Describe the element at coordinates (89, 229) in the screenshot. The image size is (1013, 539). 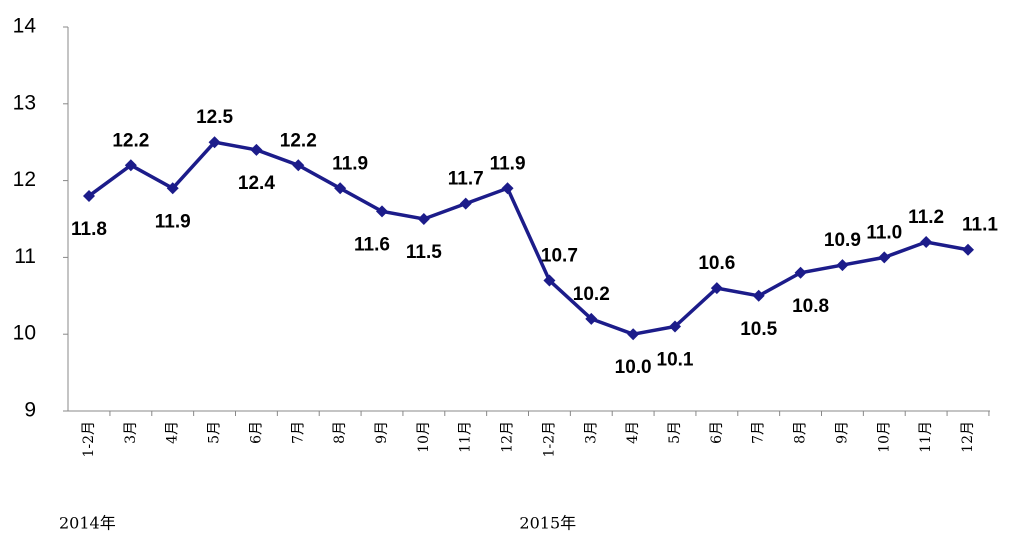
I see `value-label: 11.8` at that location.